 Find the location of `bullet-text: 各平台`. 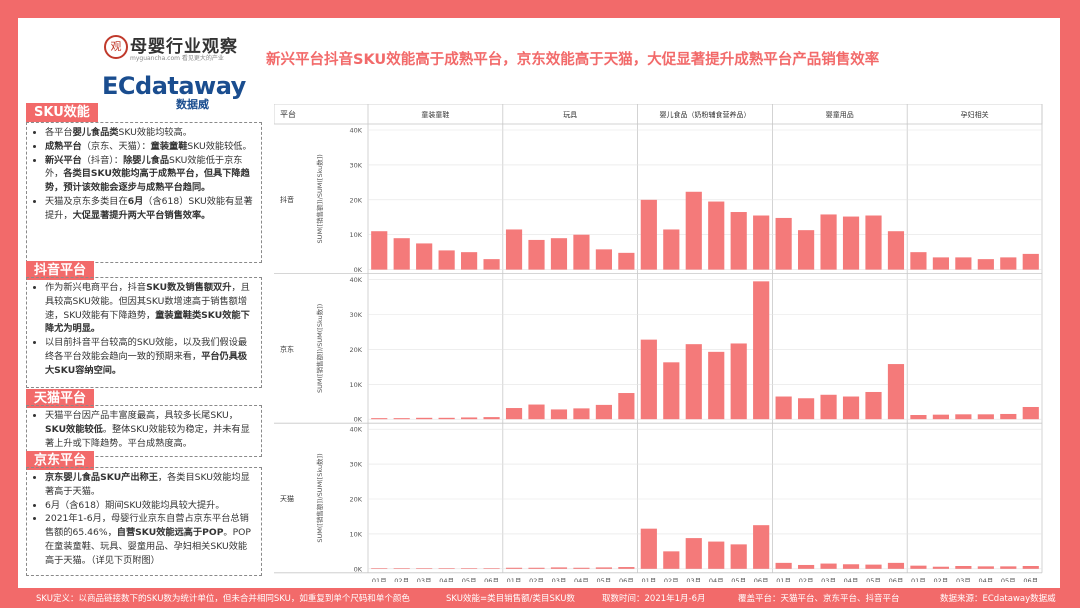

bullet-text: 各平台 is located at coordinates (59, 132).